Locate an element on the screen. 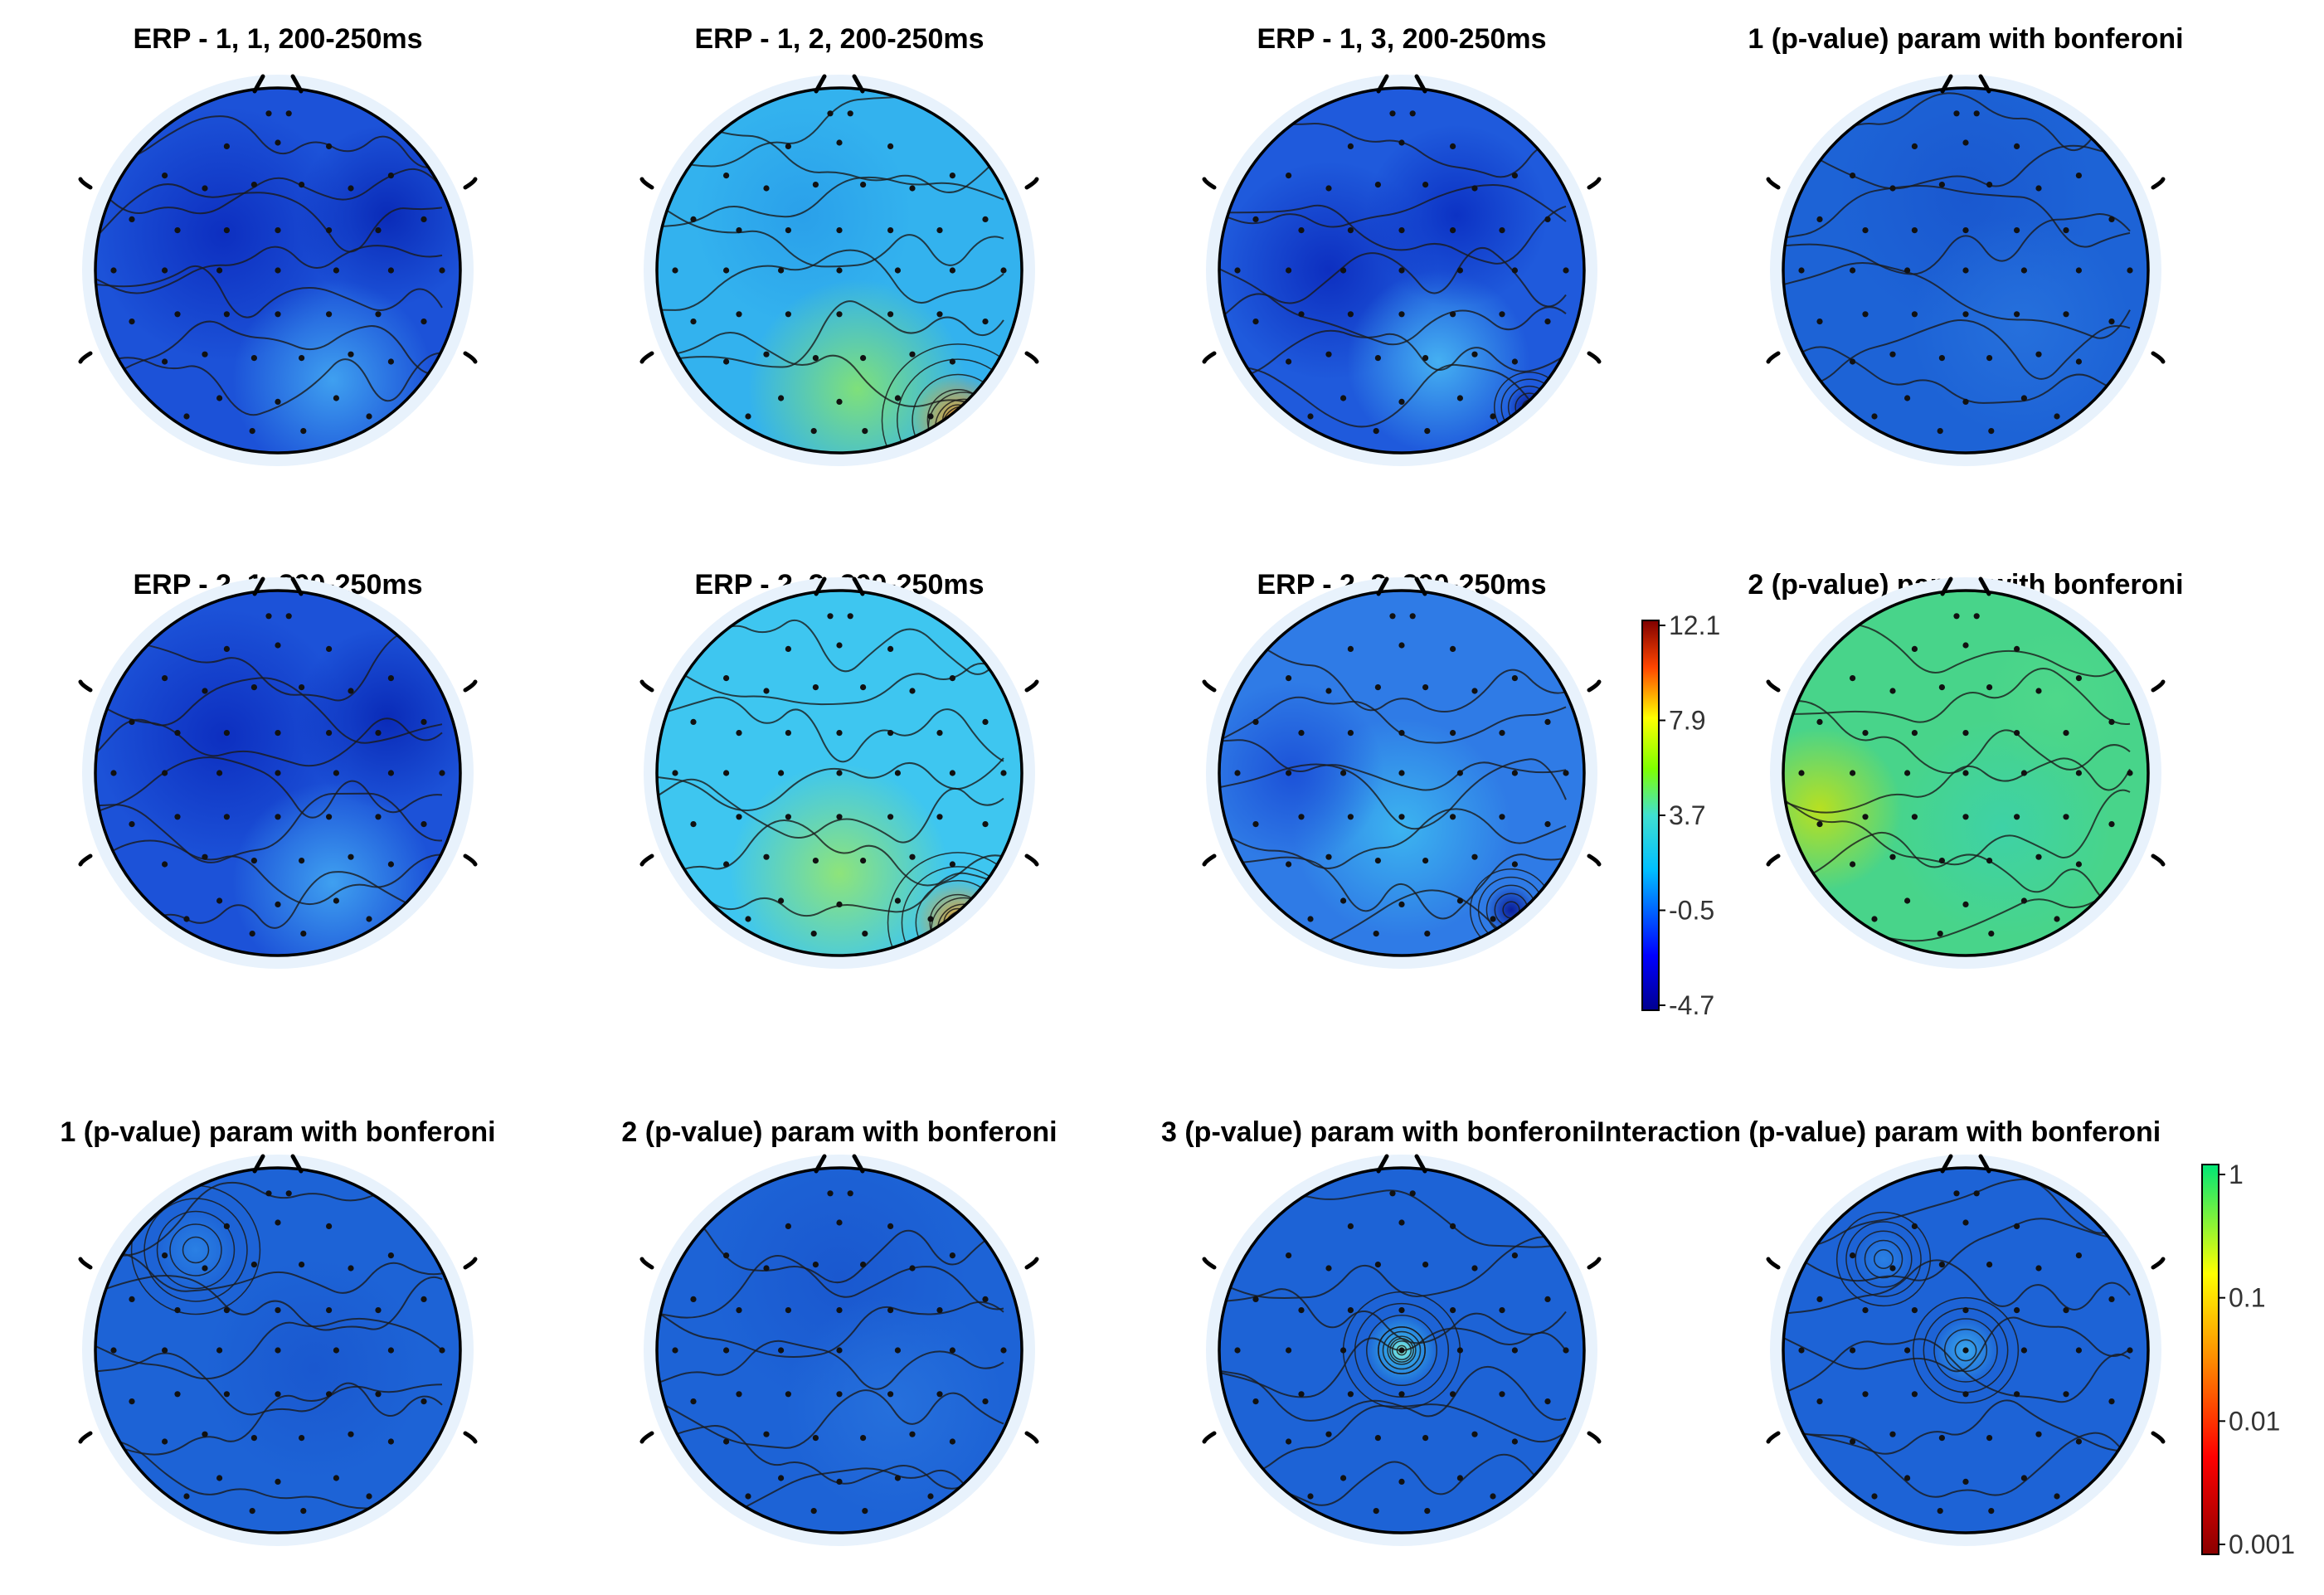 The width and height of the screenshot is (2324, 1595). head-outline is located at coordinates (278, 773).